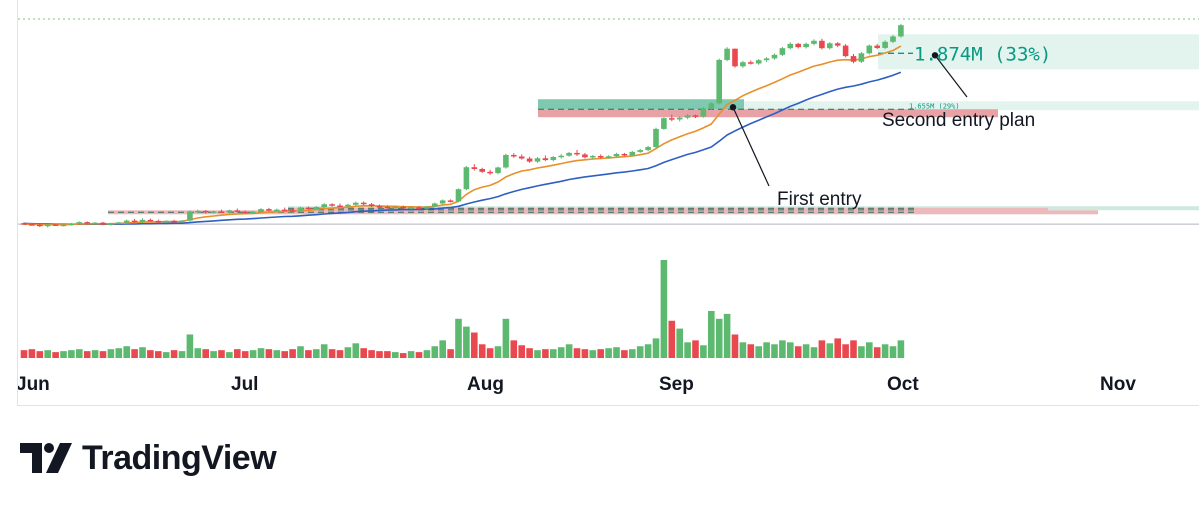 This screenshot has width=1199, height=509. What do you see at coordinates (982, 54) in the screenshot?
I see `second-position-label: 1.874M (33%)` at bounding box center [982, 54].